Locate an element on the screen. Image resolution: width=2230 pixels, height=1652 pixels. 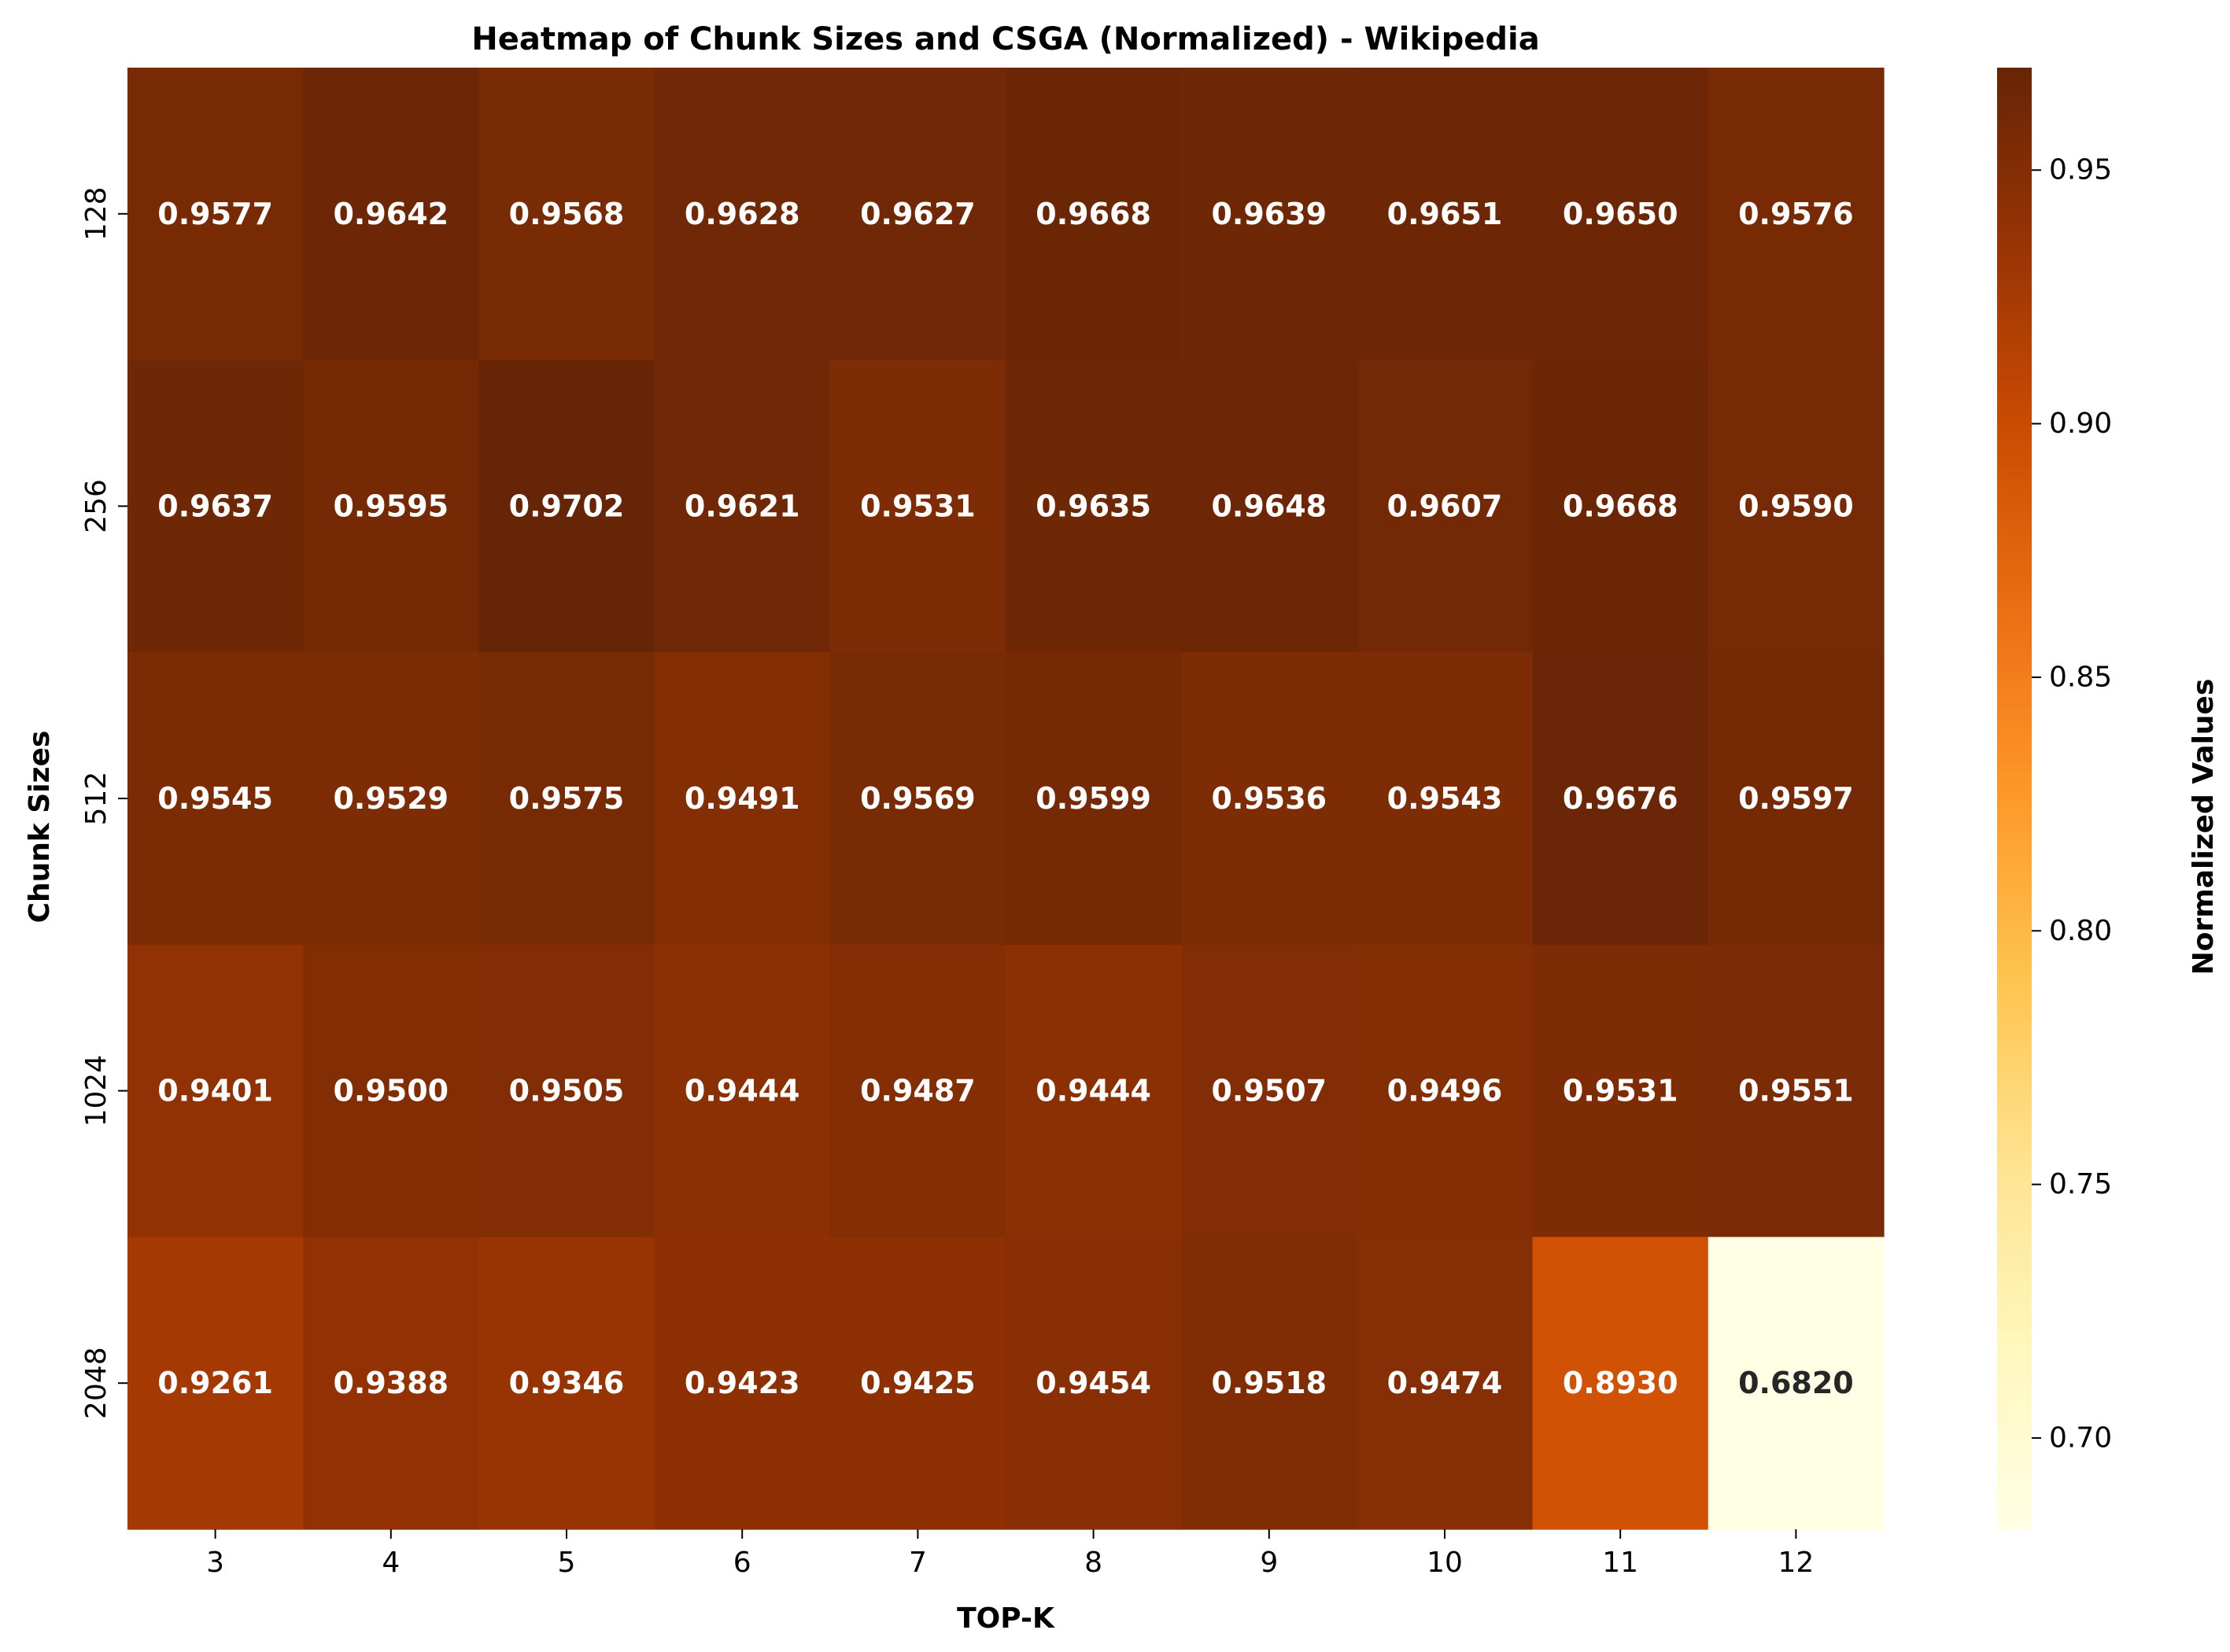
cell-value-label: 0.9261 is located at coordinates (215, 1383).